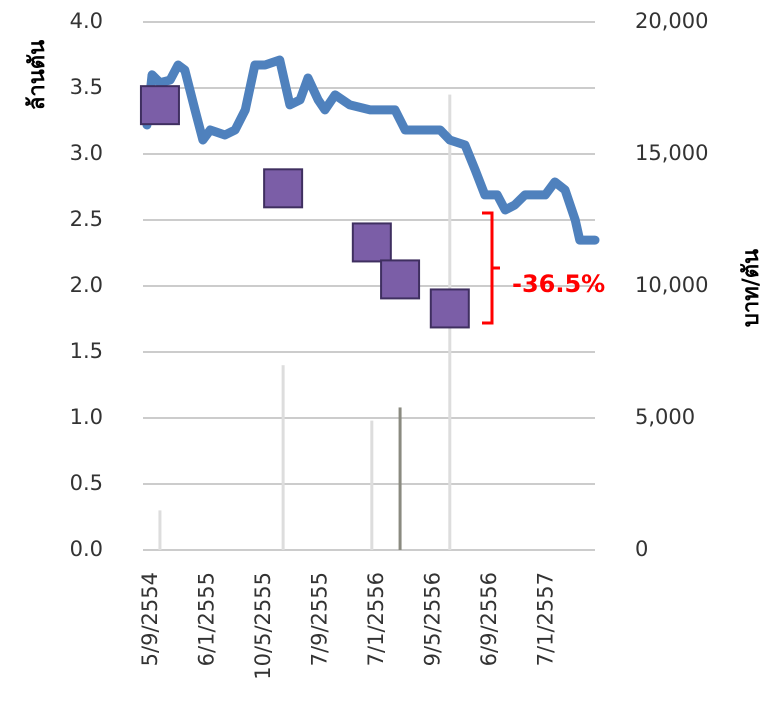  Describe the element at coordinates (489, 619) in the screenshot. I see `x-tick-label: 6/9/2556` at that location.